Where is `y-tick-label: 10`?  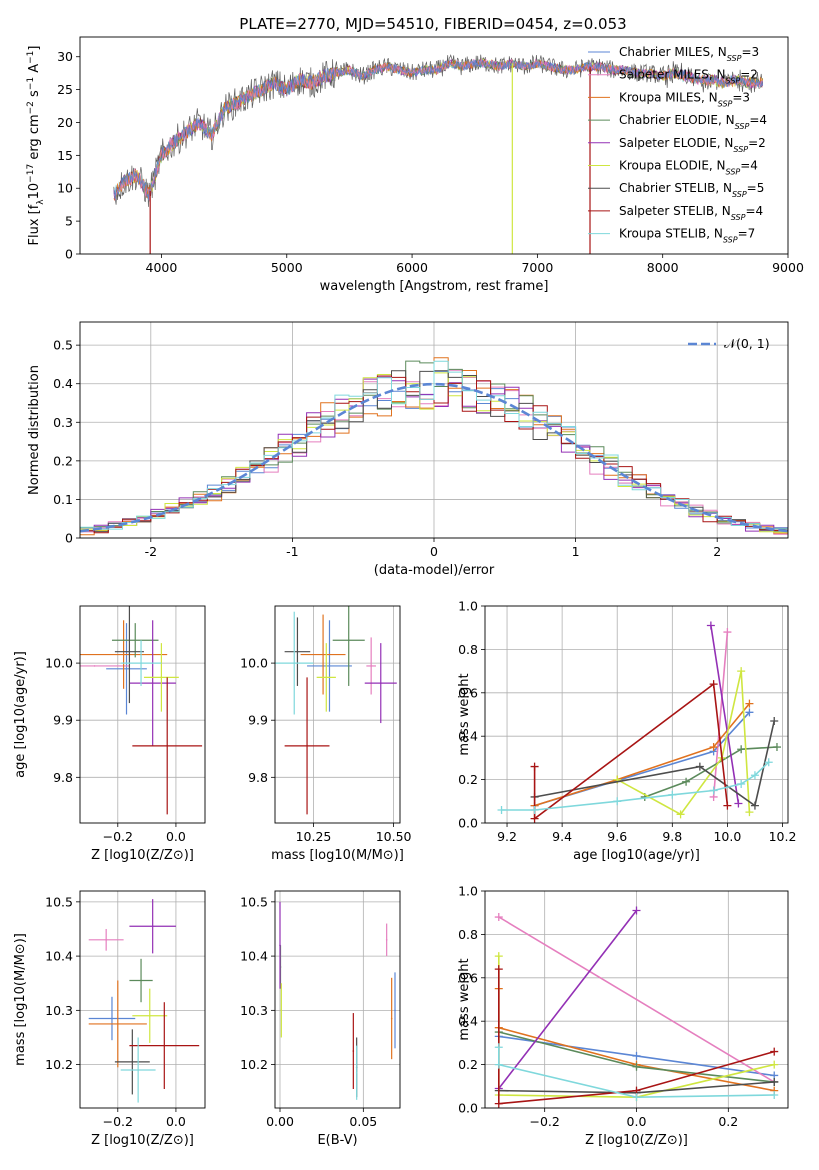 y-tick-label: 10 is located at coordinates (65, 188).